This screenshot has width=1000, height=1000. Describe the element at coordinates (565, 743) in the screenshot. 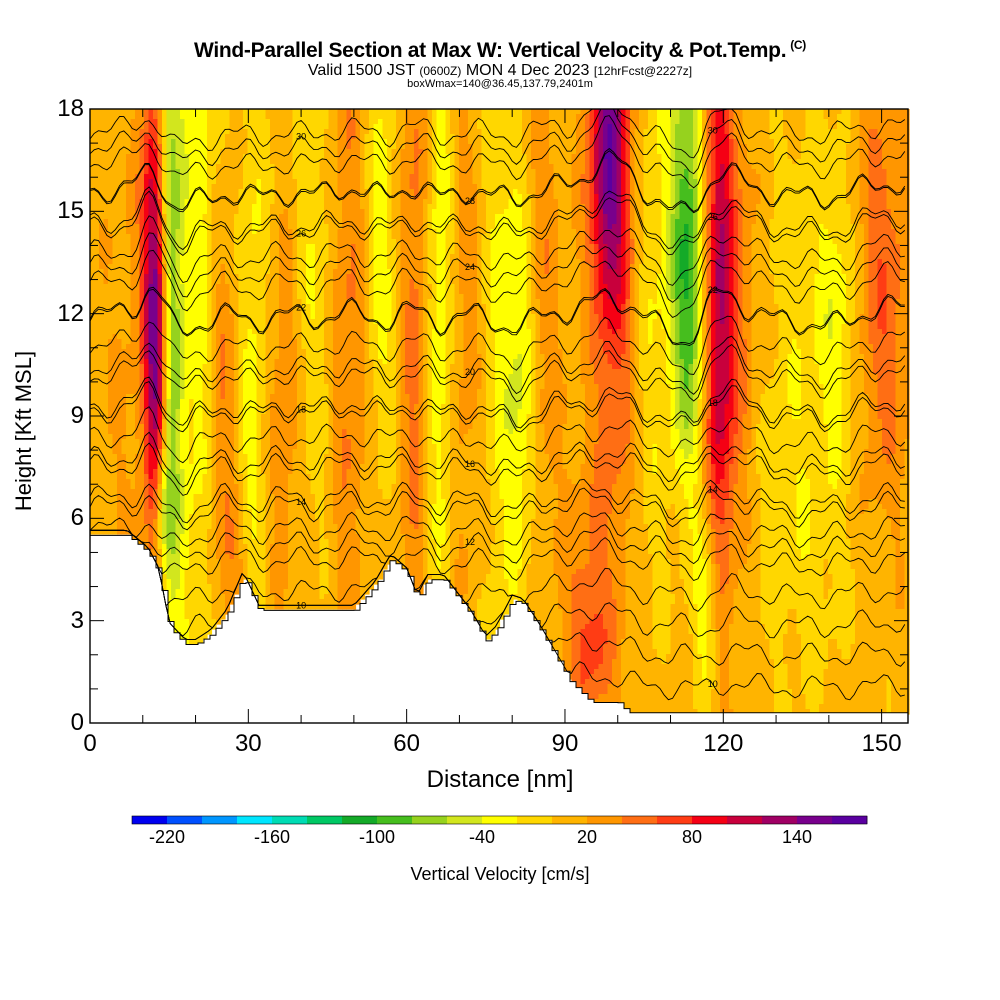

I see `x-tick-label: 90` at that location.